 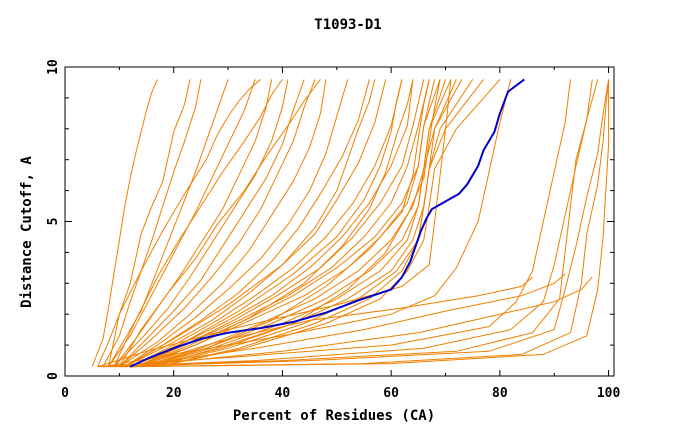 What do you see at coordinates (53, 222) in the screenshot?
I see `y-tick-label: 5` at bounding box center [53, 222].